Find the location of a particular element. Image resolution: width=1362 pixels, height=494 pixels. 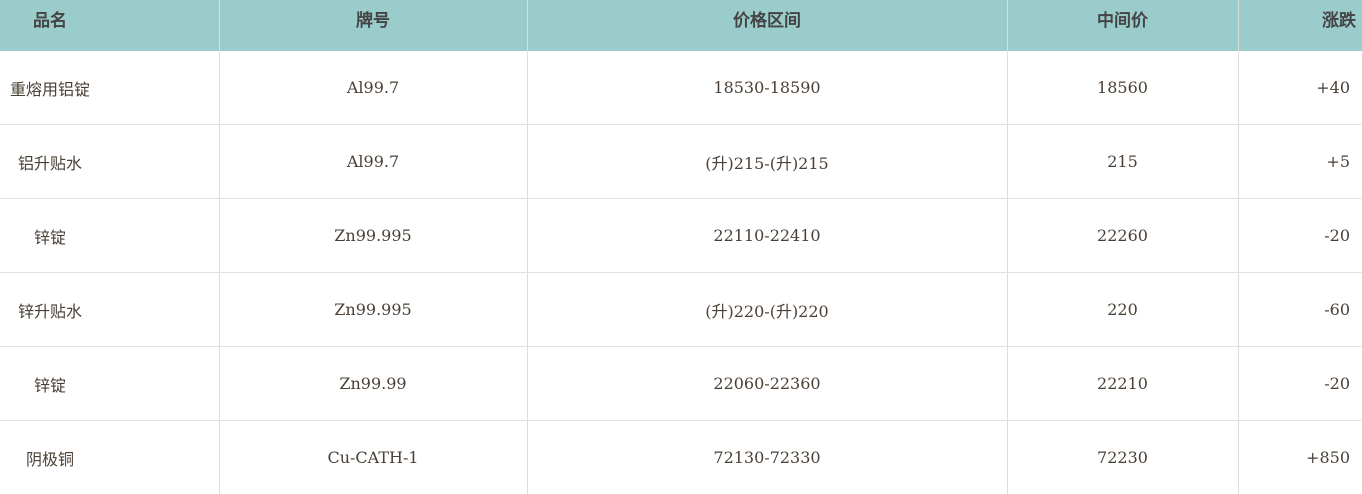

cell-name: 铝升贴水 is located at coordinates (109, 162).